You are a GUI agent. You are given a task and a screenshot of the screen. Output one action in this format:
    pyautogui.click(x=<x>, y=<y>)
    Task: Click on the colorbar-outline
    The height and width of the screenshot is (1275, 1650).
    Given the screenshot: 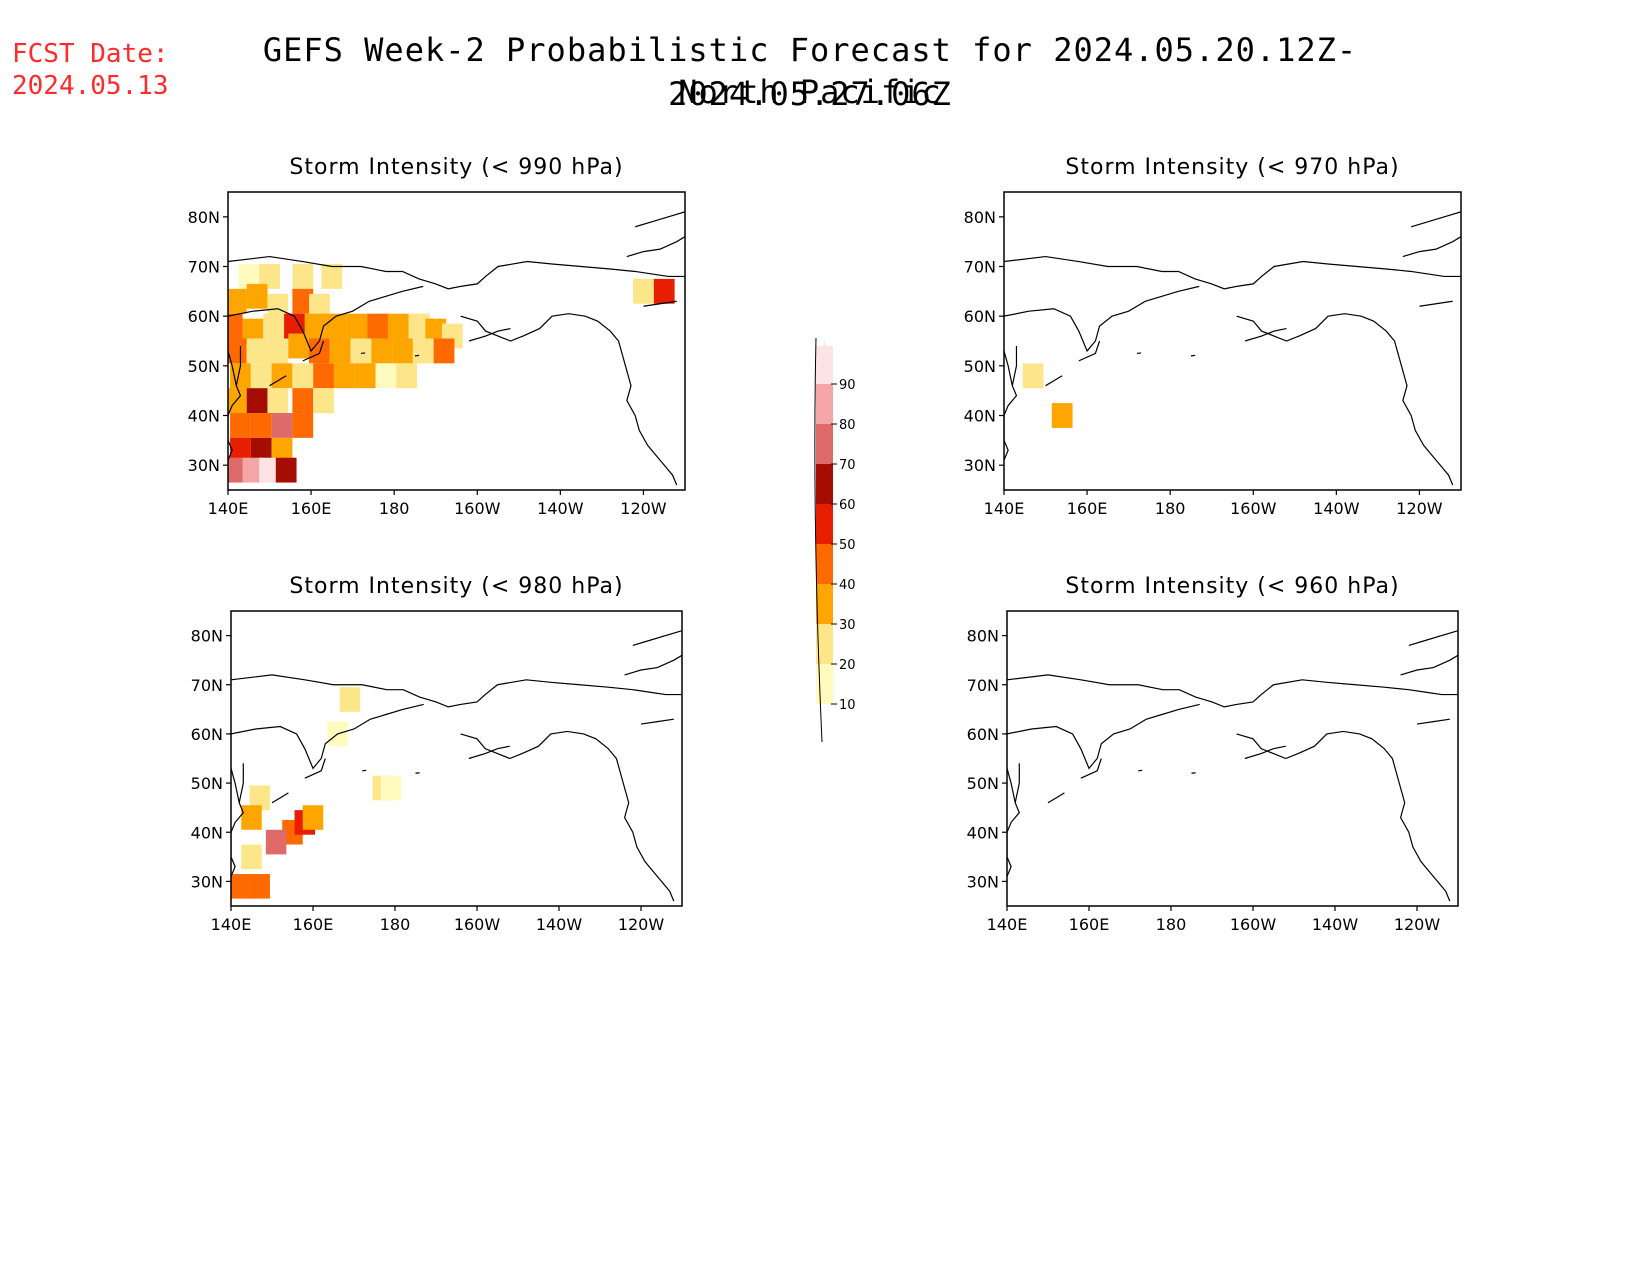 What is the action you would take?
    pyautogui.click(x=818, y=540)
    